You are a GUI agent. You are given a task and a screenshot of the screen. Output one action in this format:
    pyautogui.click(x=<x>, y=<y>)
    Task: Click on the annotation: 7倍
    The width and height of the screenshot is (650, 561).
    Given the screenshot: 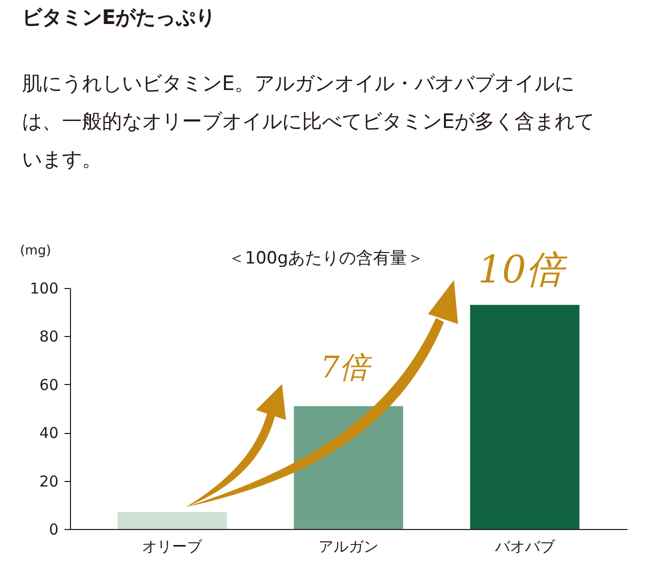 What is the action you would take?
    pyautogui.click(x=345, y=369)
    